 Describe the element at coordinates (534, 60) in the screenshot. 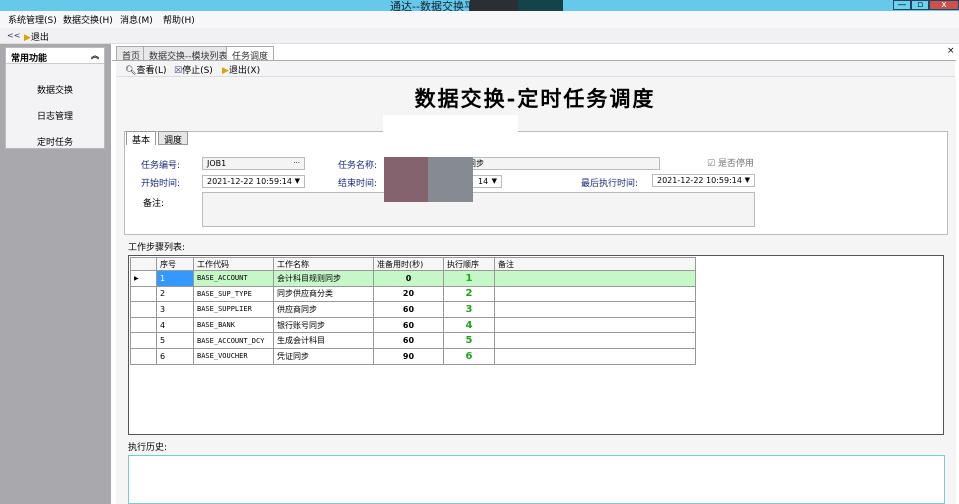

I see `tab-divider` at that location.